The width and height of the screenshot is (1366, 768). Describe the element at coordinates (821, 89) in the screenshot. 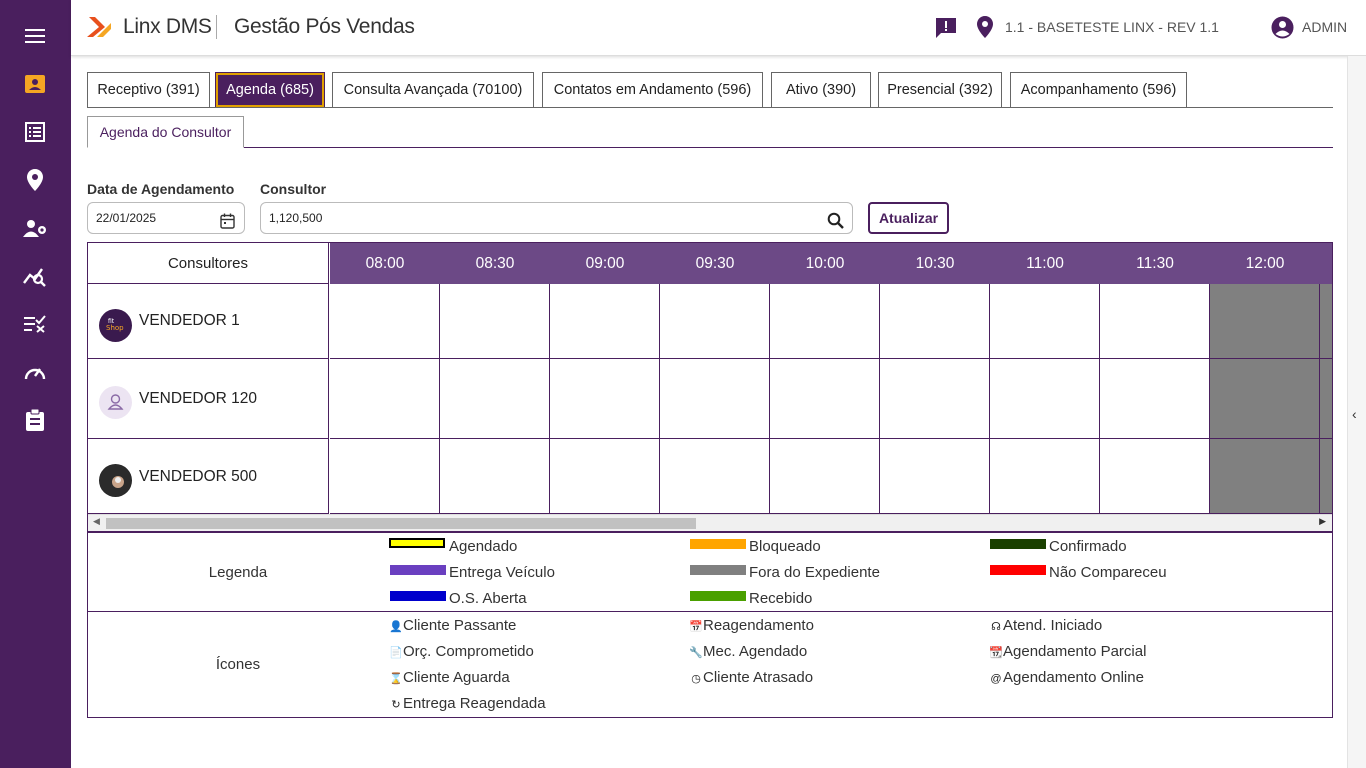

I see `tab-ativo: Ativo (390)` at that location.